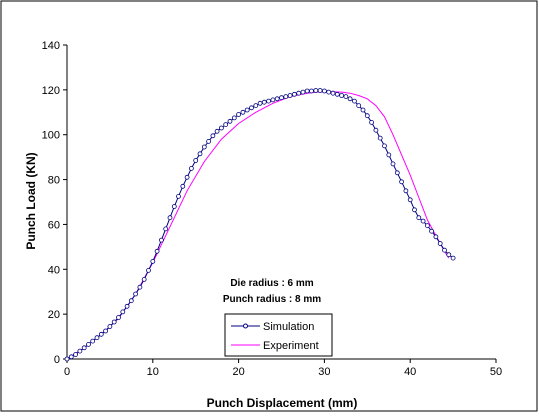  What do you see at coordinates (496, 372) in the screenshot?
I see `x-tick-label: 50` at bounding box center [496, 372].